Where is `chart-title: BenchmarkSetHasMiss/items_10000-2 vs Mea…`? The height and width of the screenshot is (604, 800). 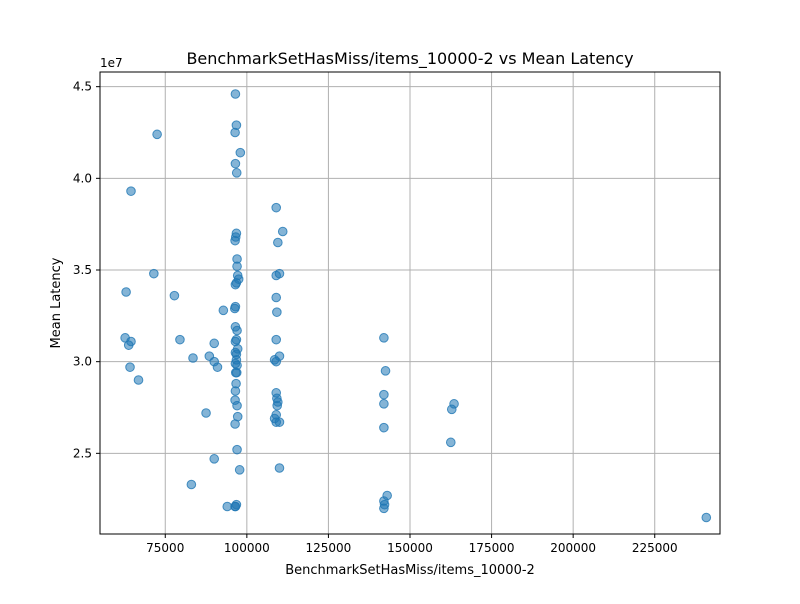 chart-title: BenchmarkSetHasMiss/items_10000-2 vs Mea… is located at coordinates (409, 59).